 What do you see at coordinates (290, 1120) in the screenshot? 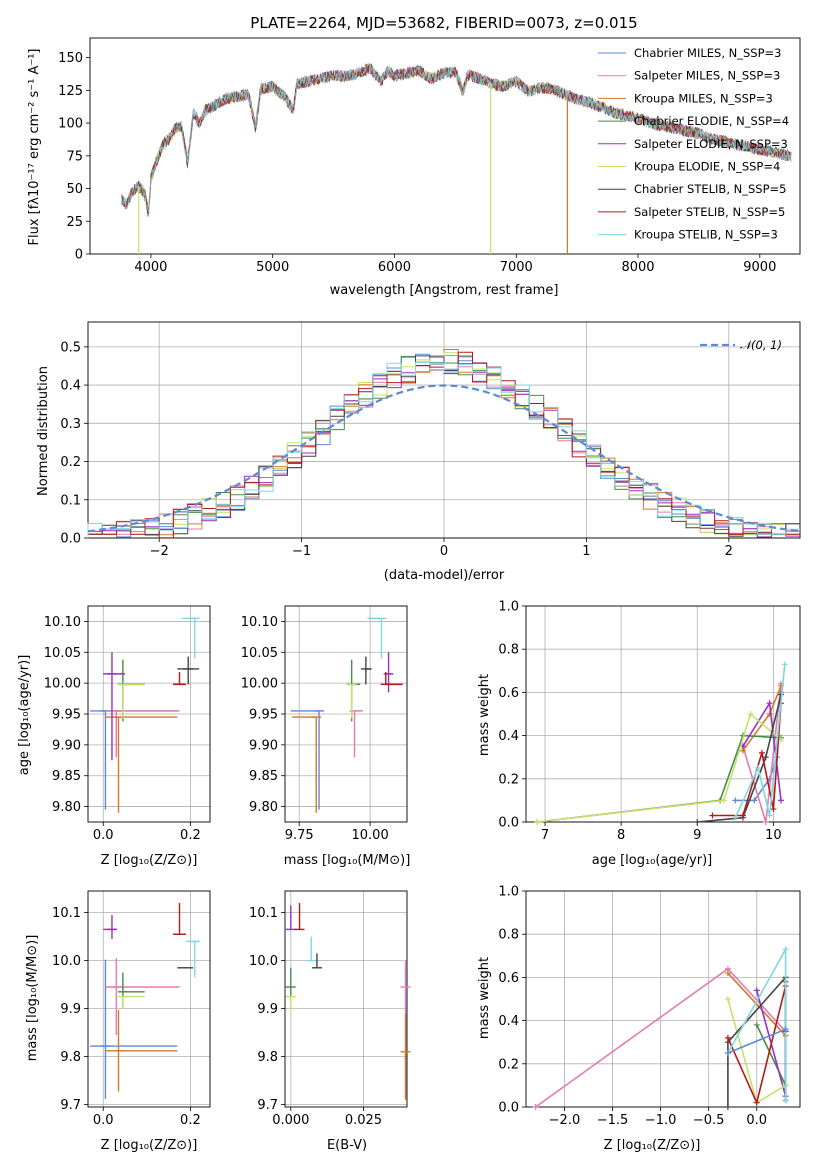
I see `x-tick-label: 0.000` at bounding box center [290, 1120].